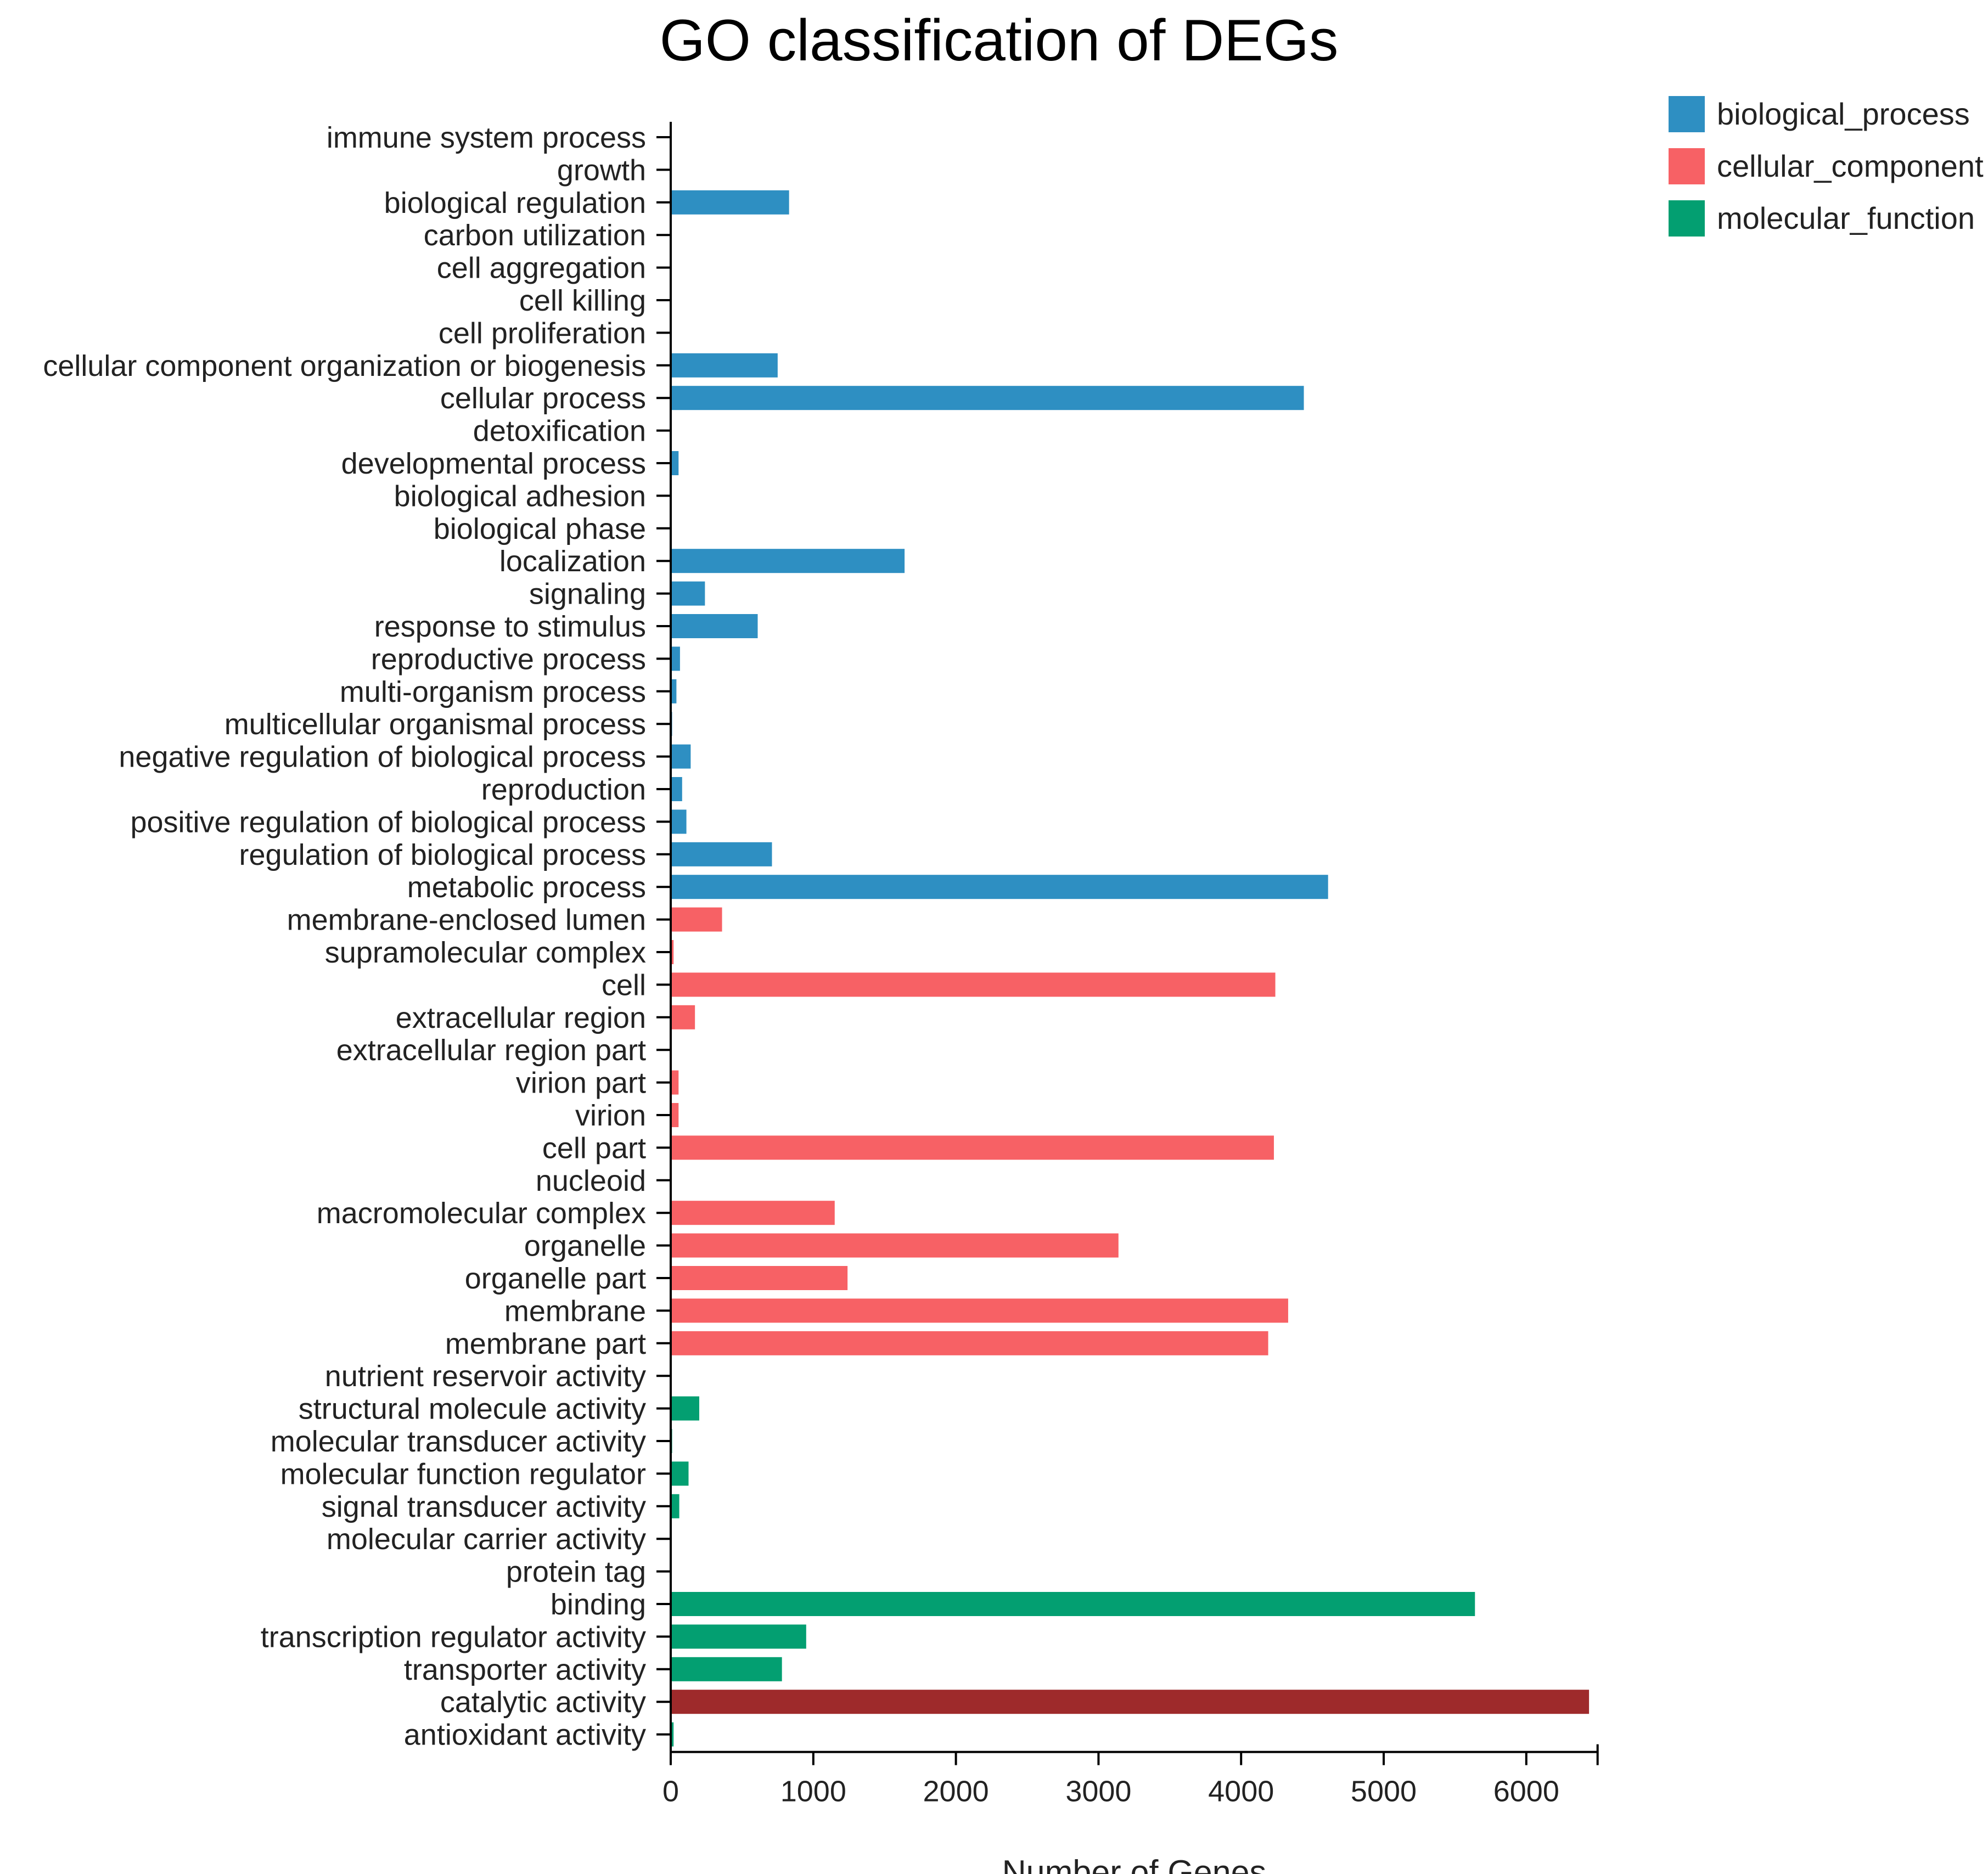 The width and height of the screenshot is (1988, 1874). I want to click on category-label: detoxification, so click(559, 431).